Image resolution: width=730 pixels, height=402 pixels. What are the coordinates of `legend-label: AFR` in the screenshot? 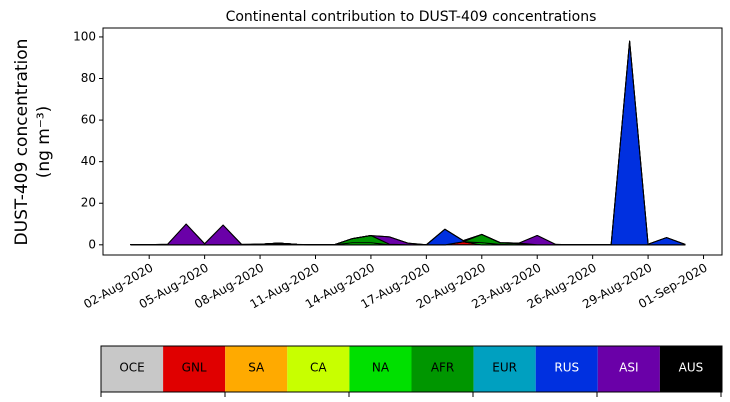 It's located at (442, 368).